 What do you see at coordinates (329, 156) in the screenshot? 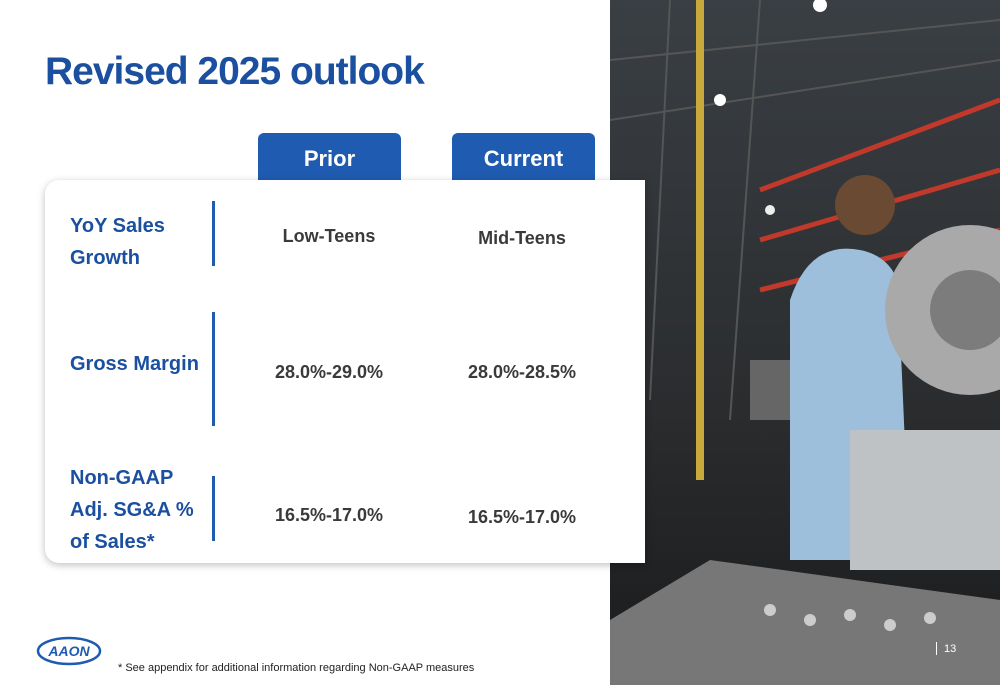
I see `column-header: Prior` at bounding box center [329, 156].